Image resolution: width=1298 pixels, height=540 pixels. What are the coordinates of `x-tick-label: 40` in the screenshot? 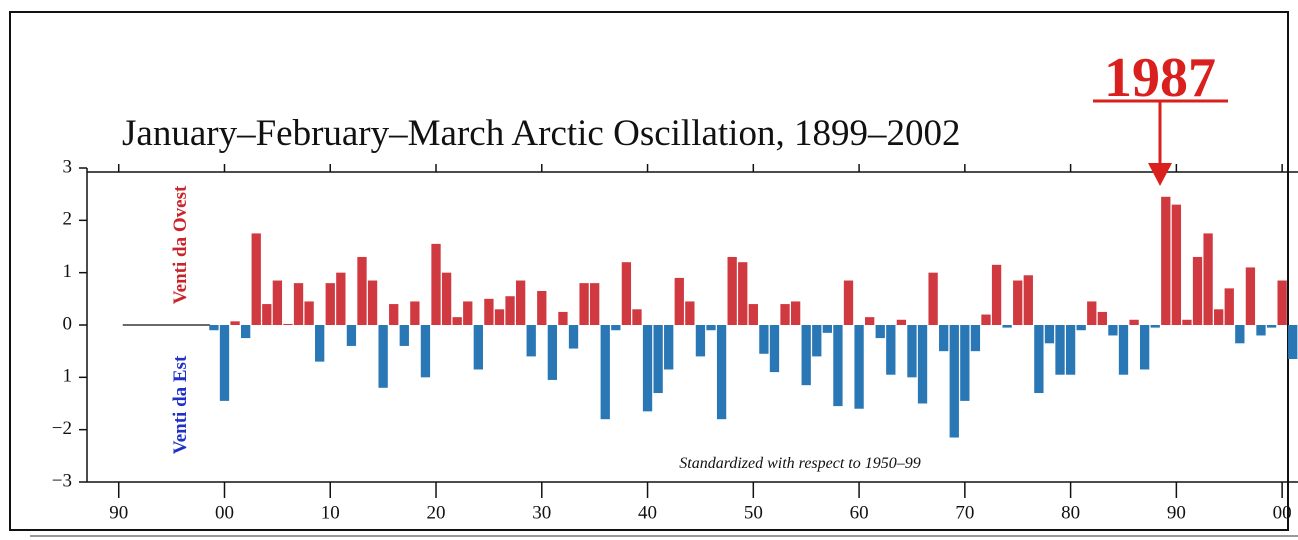 It's located at (647, 512).